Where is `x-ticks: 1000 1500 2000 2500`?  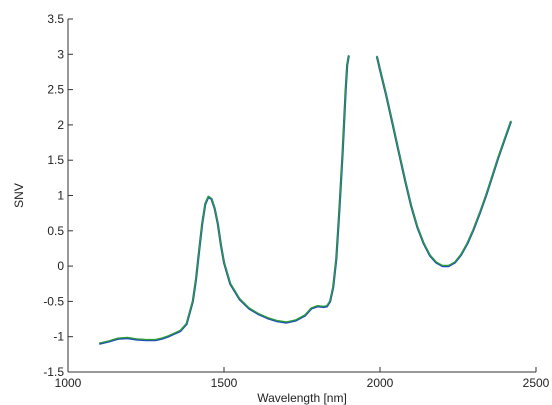 x-ticks: 1000 1500 2000 2500 is located at coordinates (302, 378).